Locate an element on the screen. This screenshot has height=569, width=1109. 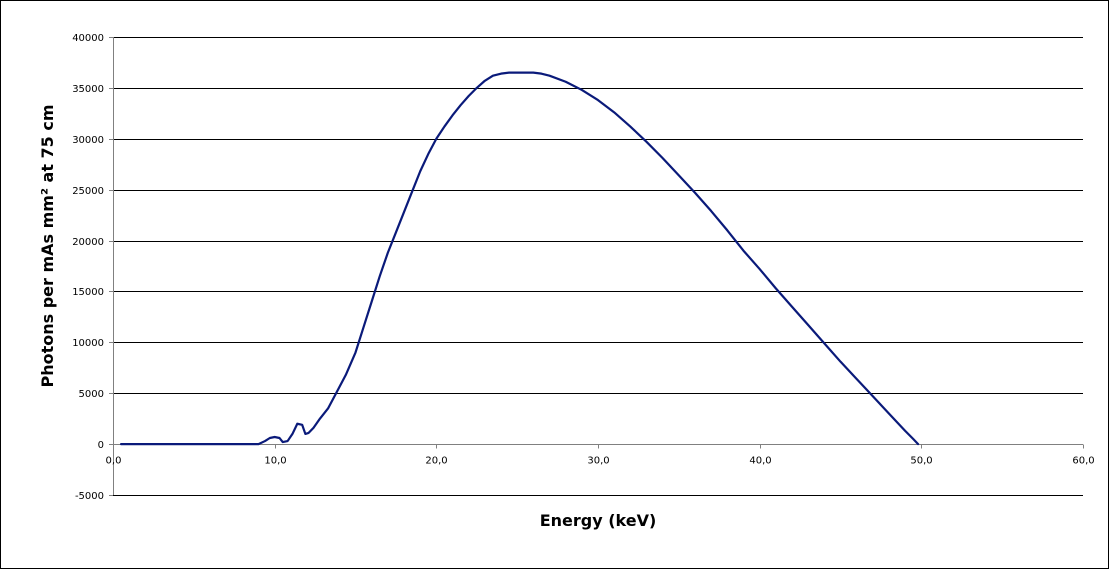
y-tick-label: 20000 is located at coordinates (88, 242).